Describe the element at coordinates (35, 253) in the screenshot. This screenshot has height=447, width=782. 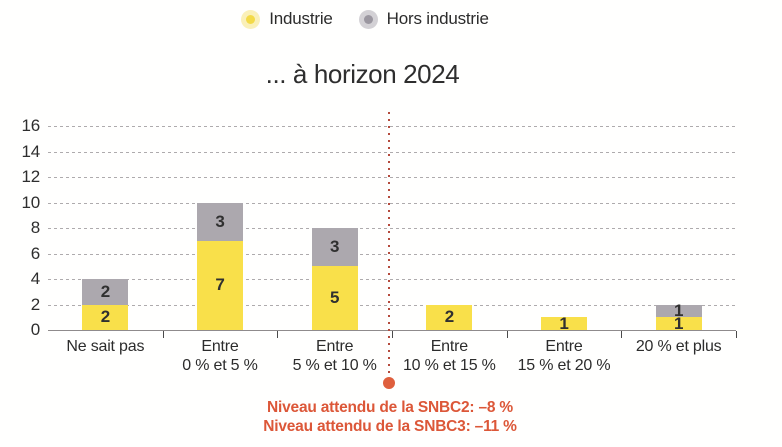
I see `y-axis-tick-label: 6` at that location.